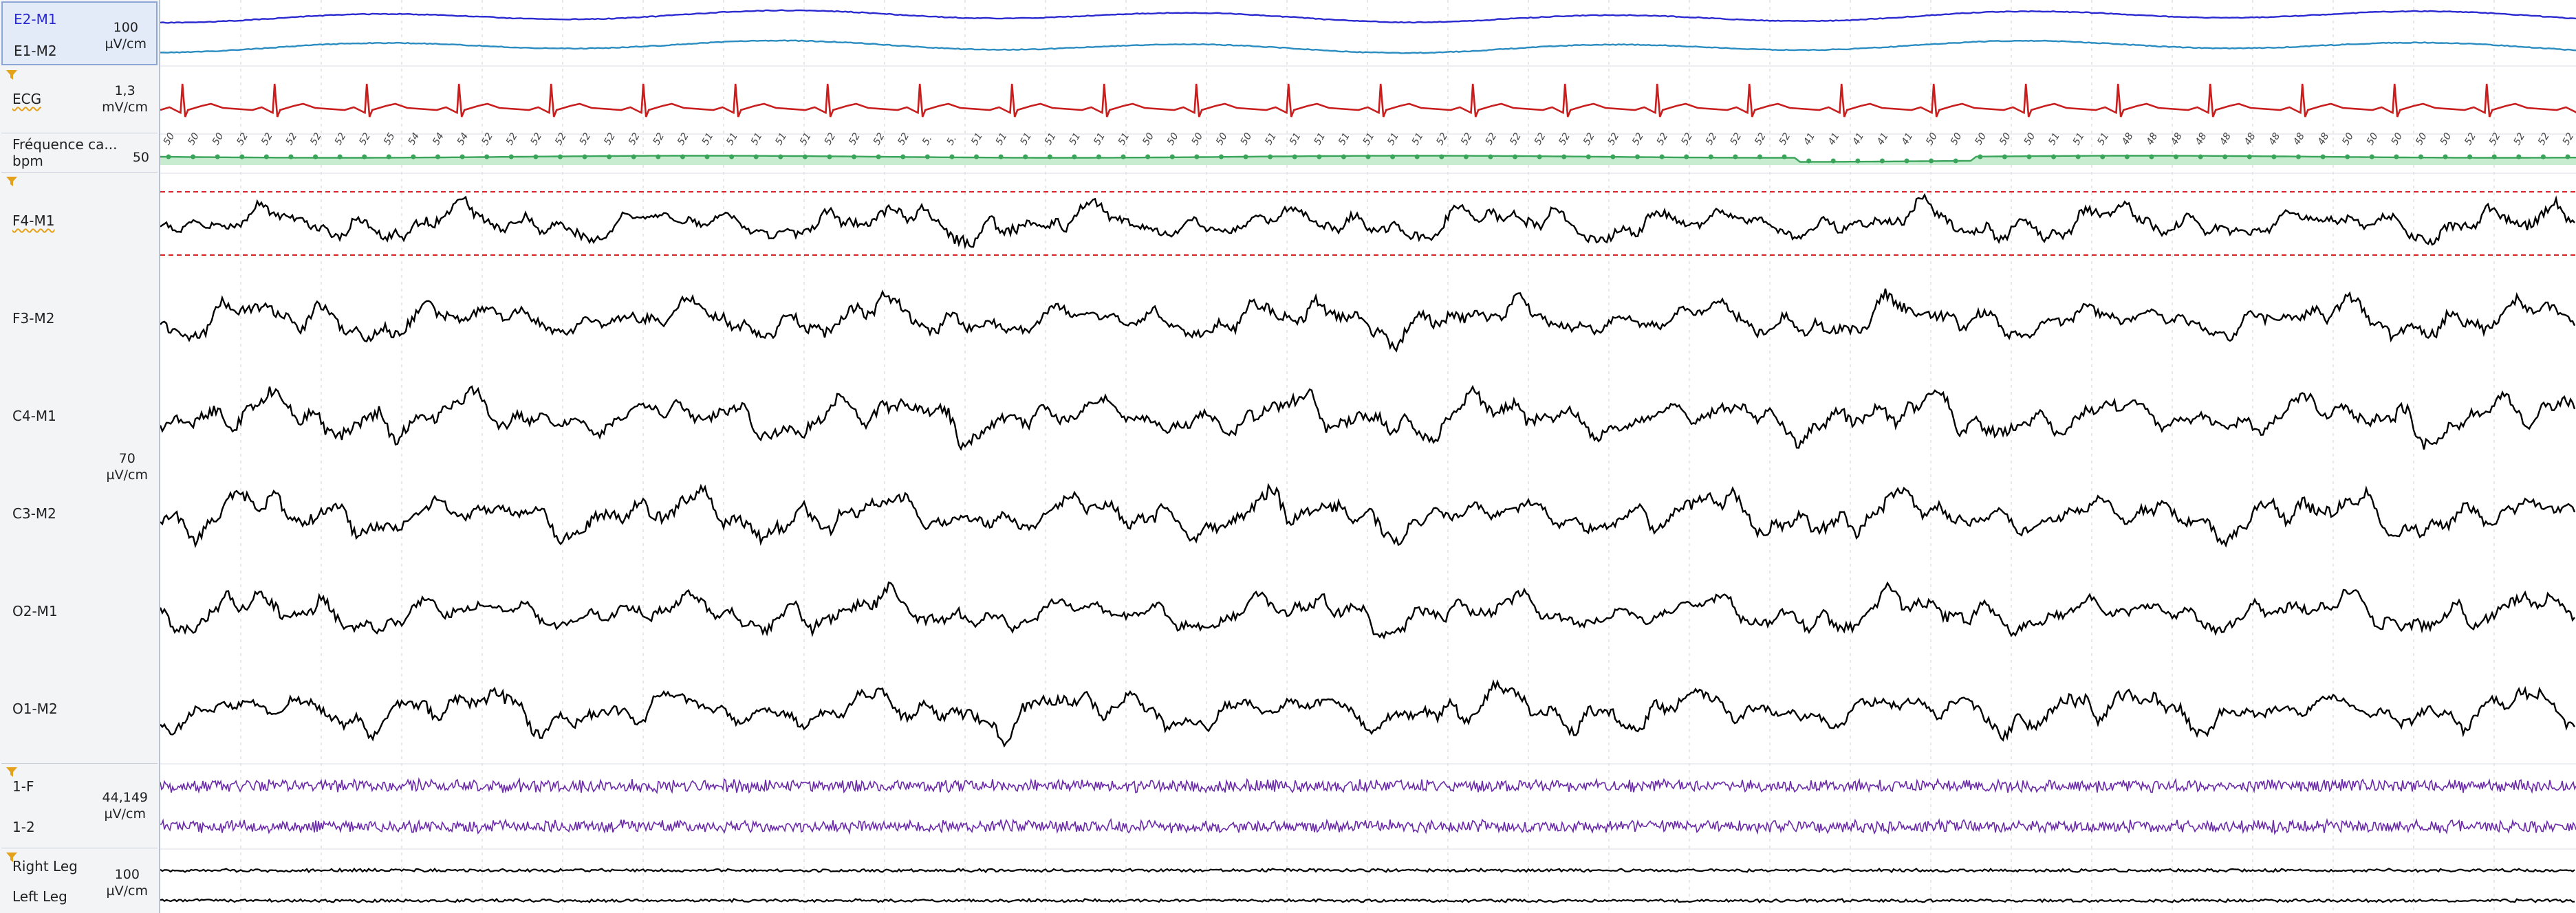  I want to click on trace-e1-m2, so click(1368, 46).